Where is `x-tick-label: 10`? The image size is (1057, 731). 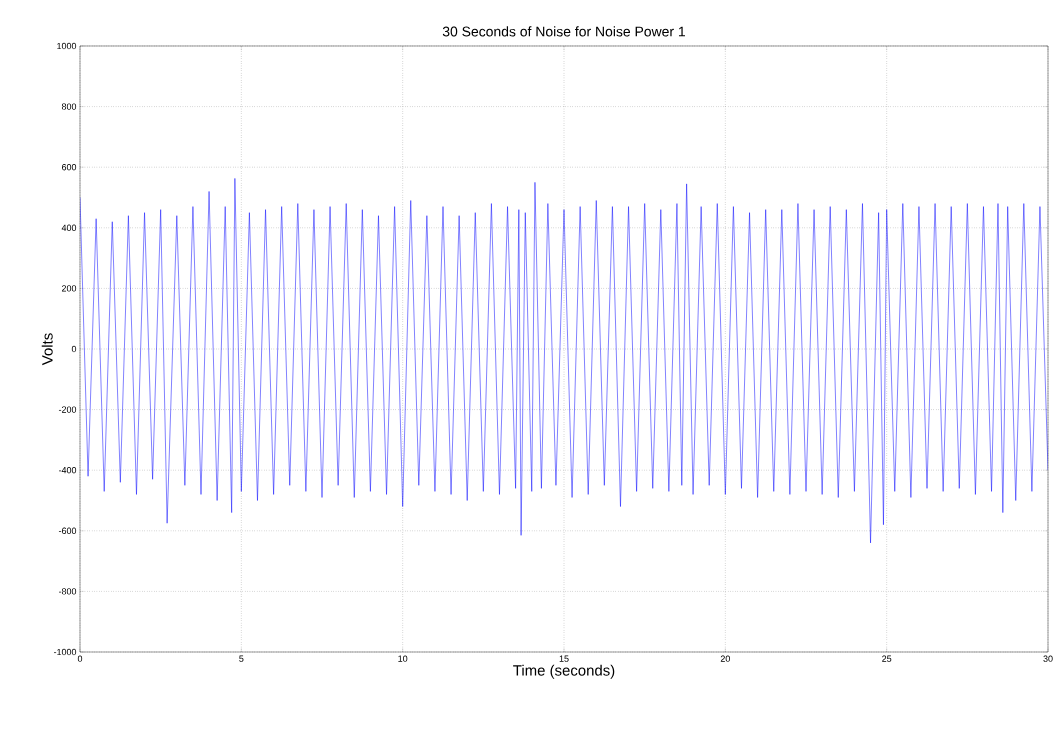
x-tick-label: 10 is located at coordinates (403, 658).